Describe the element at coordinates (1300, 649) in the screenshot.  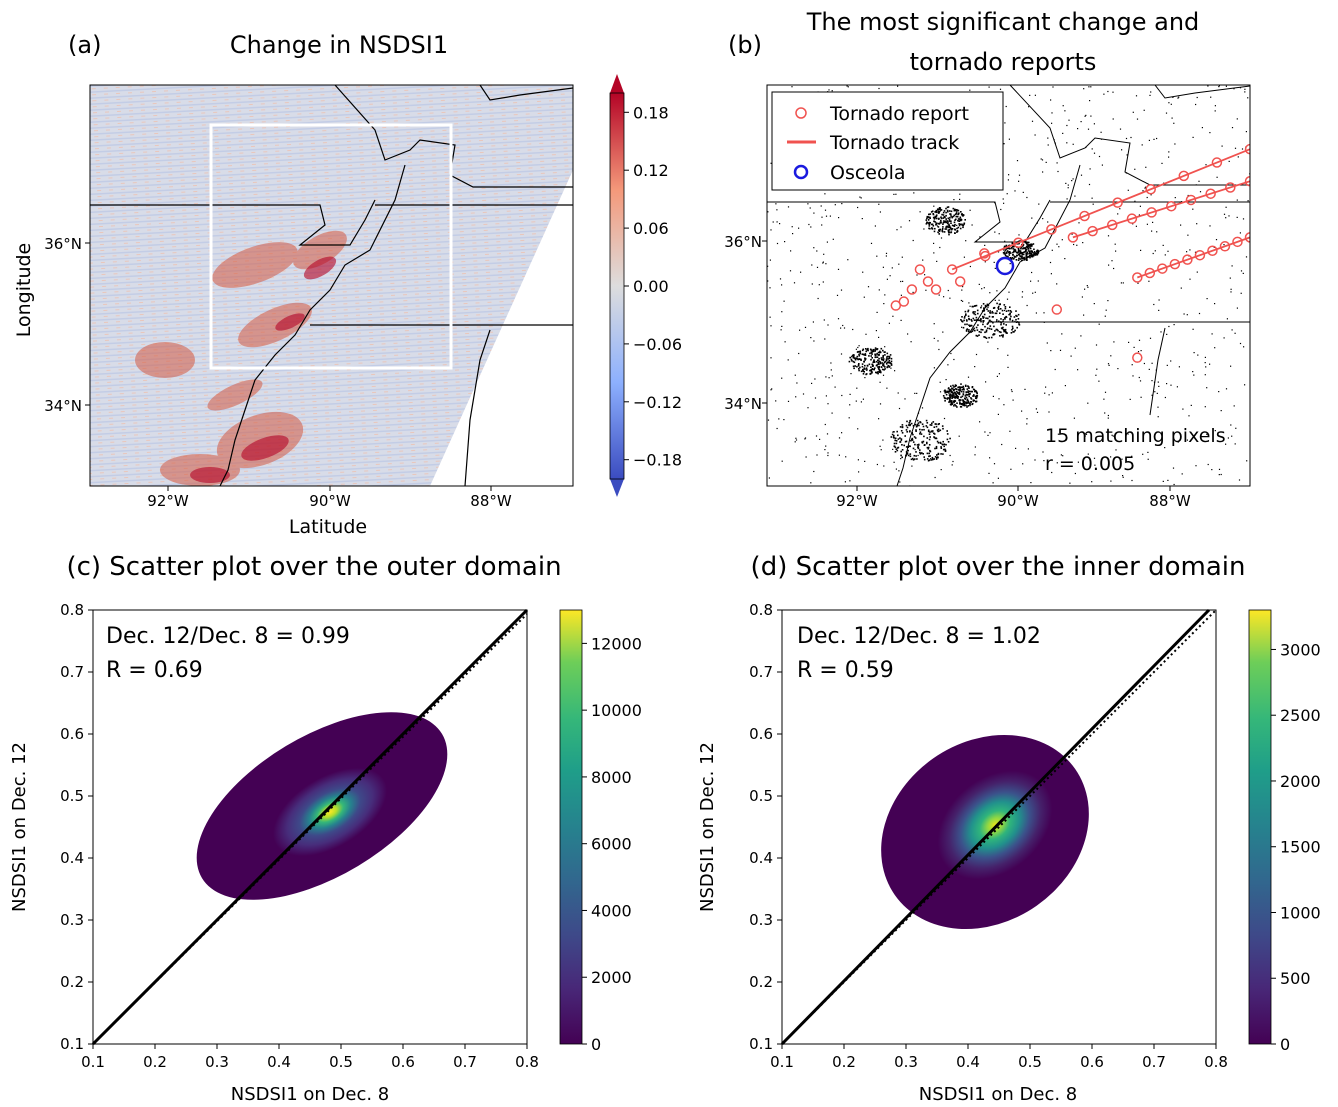
I see `colorbar-tick-label: 3000` at that location.